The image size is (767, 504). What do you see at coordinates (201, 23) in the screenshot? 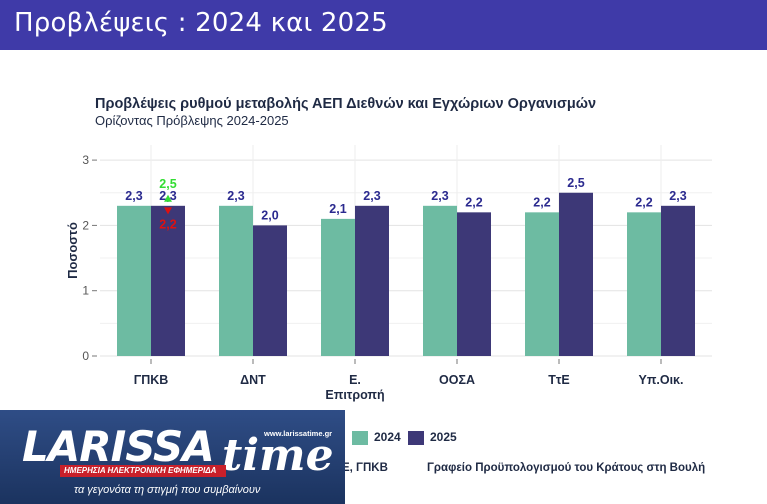
I see `page-title: Προβλέψεις : 2024 και 2025` at bounding box center [201, 23].